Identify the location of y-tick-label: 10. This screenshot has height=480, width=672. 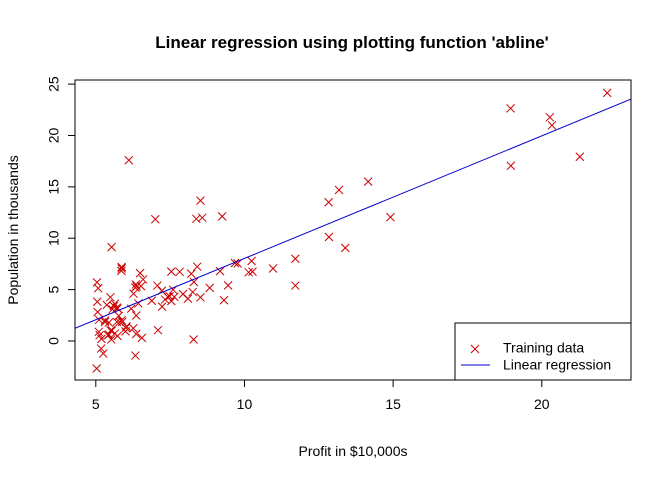
(54, 238).